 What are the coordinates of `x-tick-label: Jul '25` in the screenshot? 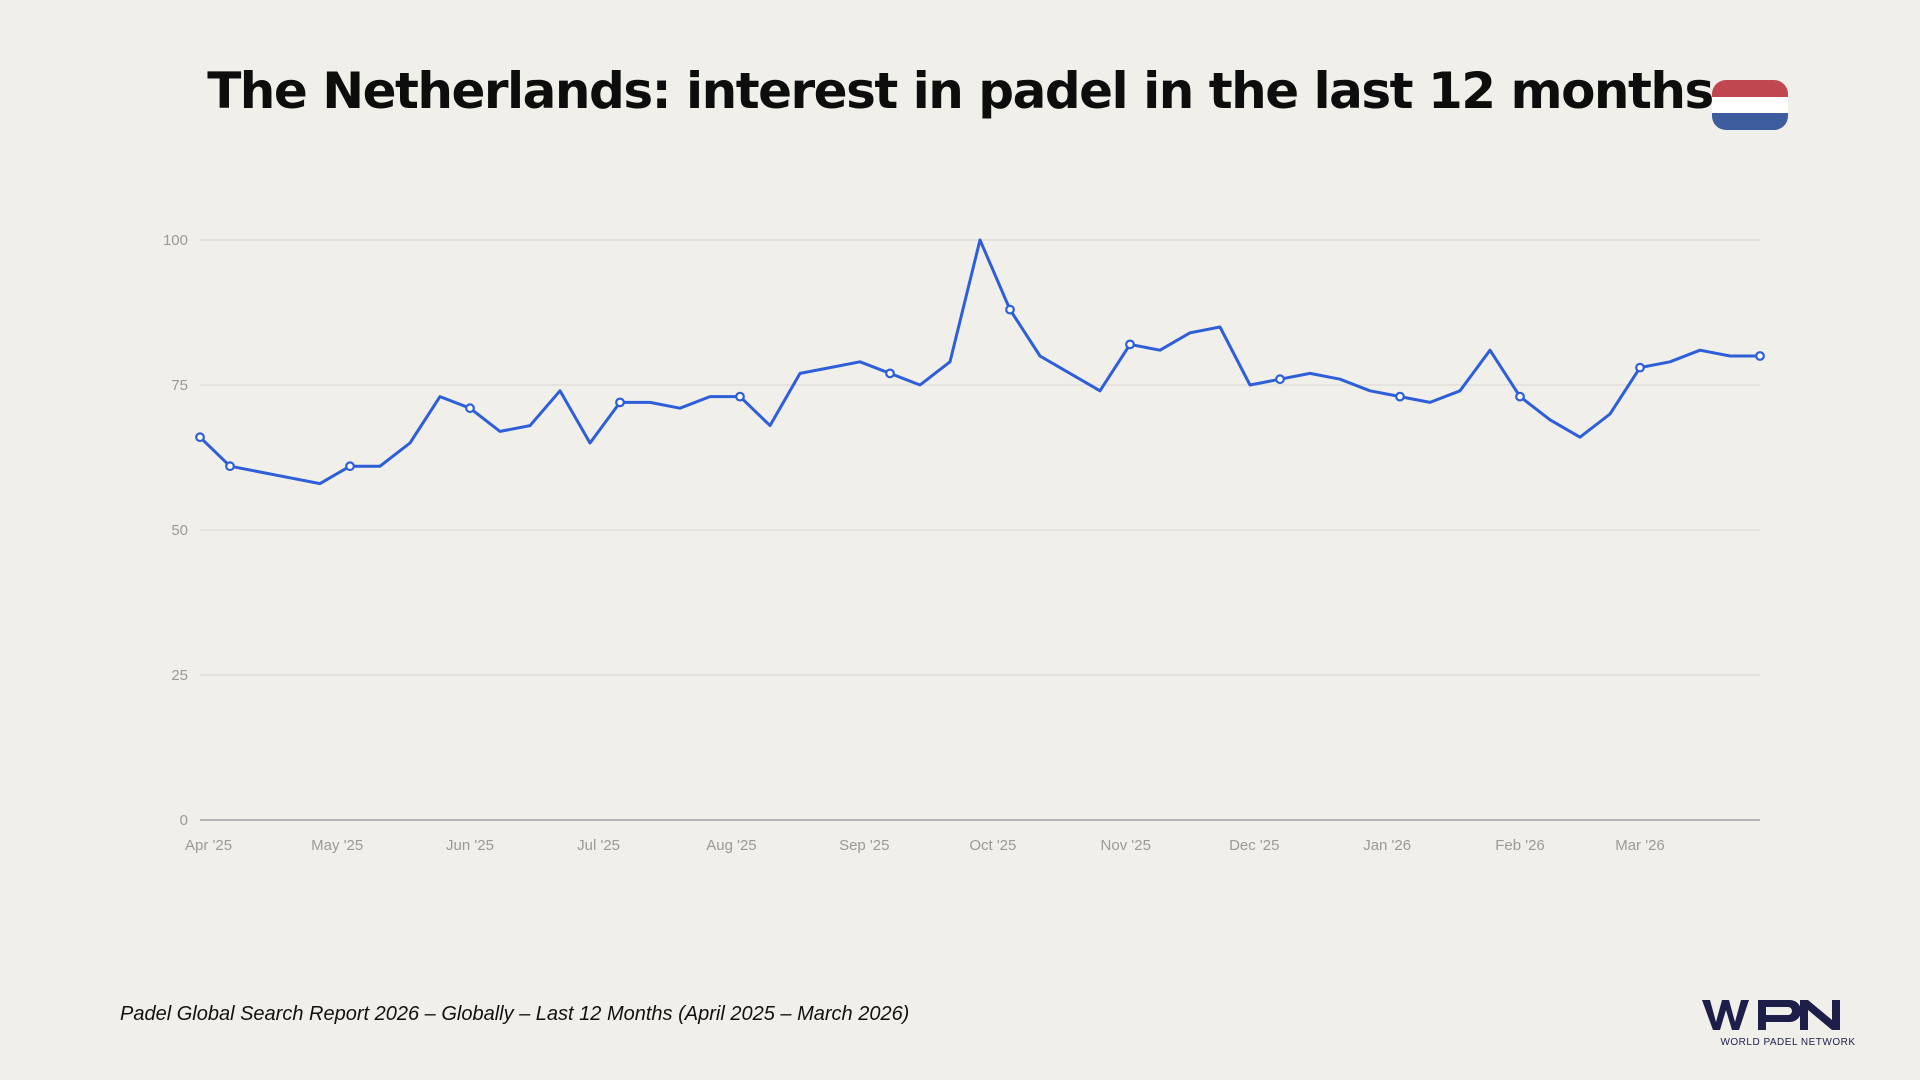 It's located at (598, 845).